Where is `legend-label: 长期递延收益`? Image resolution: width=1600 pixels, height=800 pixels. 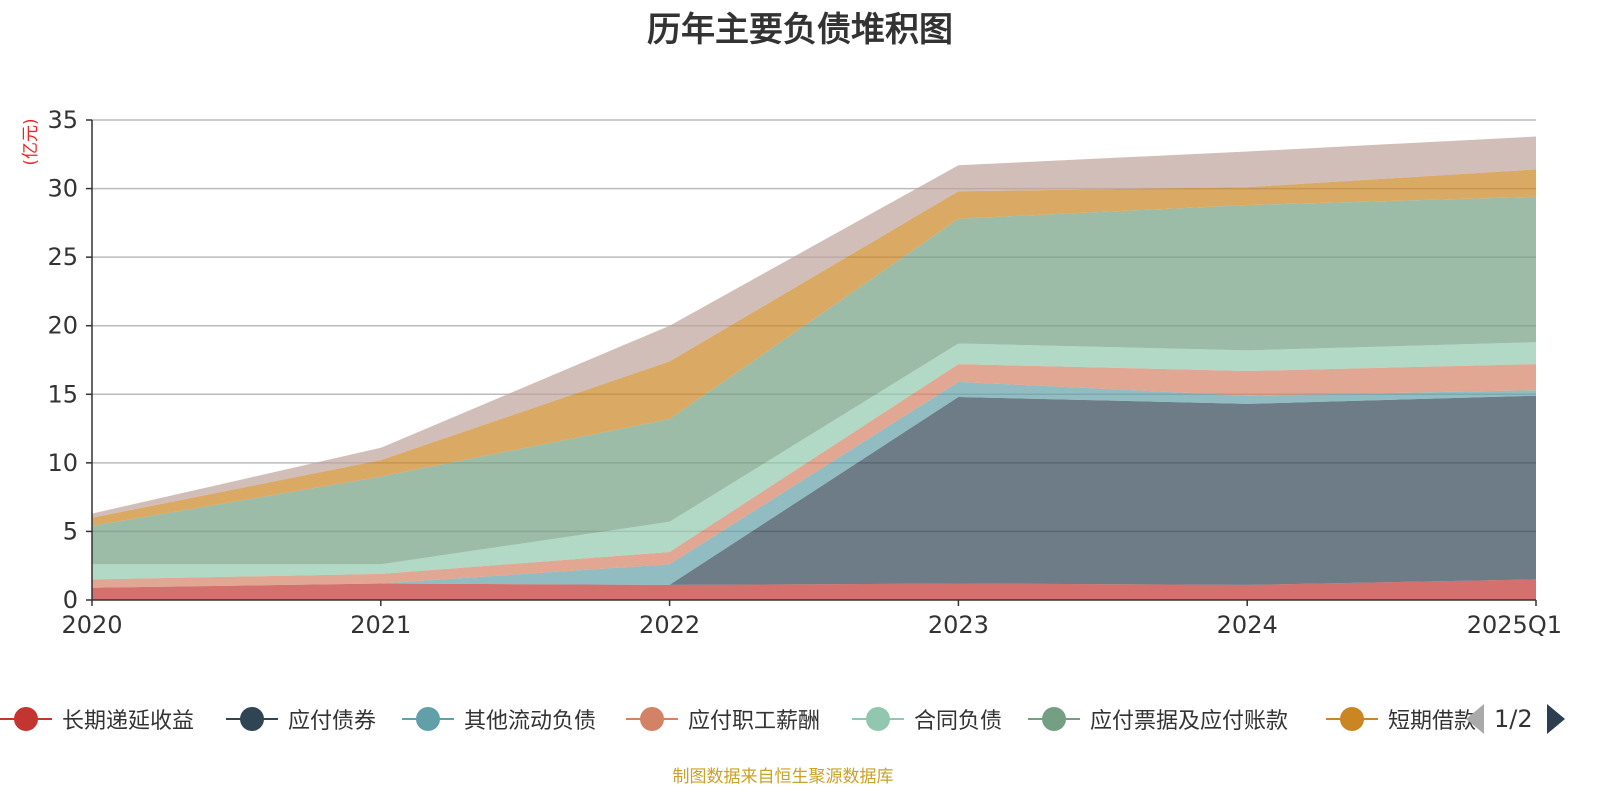
legend-label: 长期递延收益 is located at coordinates (128, 721).